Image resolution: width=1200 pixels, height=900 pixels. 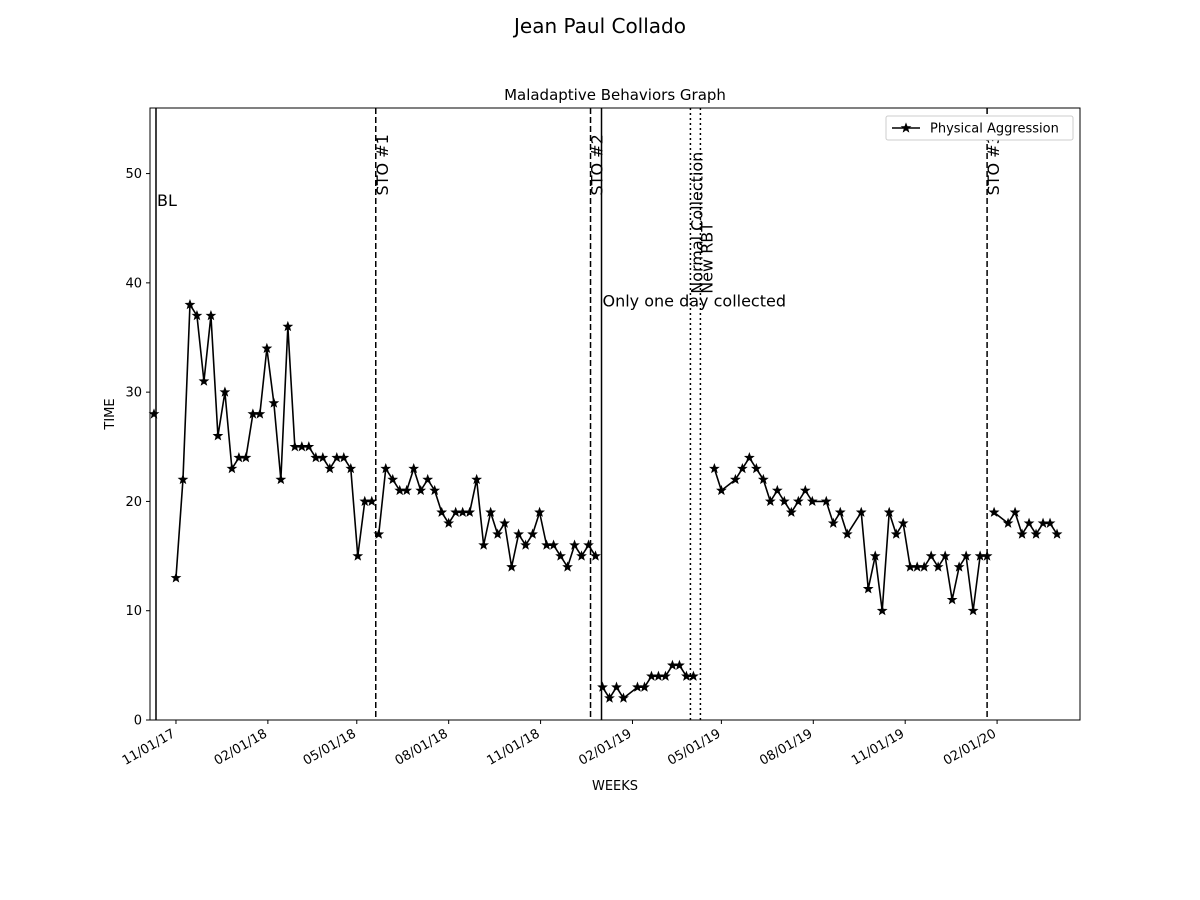 I want to click on phase-line-label: STO #3, so click(x=993, y=164).